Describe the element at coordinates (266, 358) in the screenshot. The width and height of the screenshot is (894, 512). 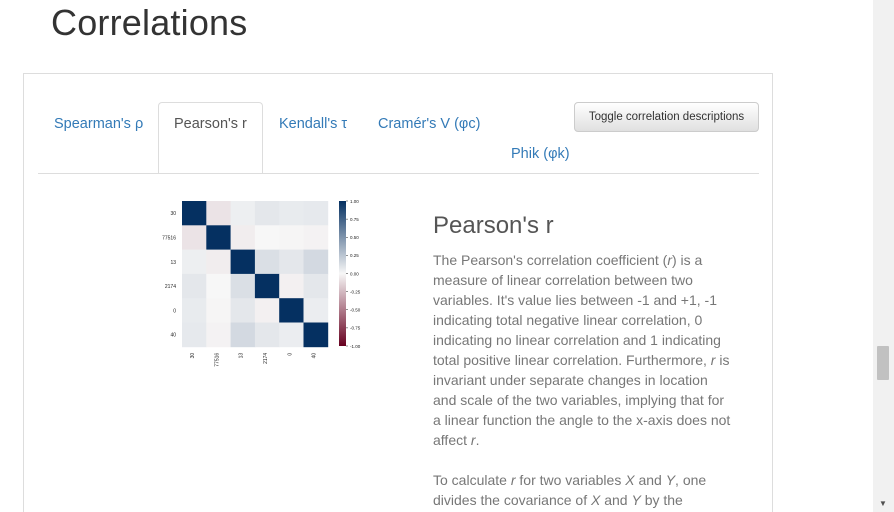
I see `heatmap-col-label: 2174` at that location.